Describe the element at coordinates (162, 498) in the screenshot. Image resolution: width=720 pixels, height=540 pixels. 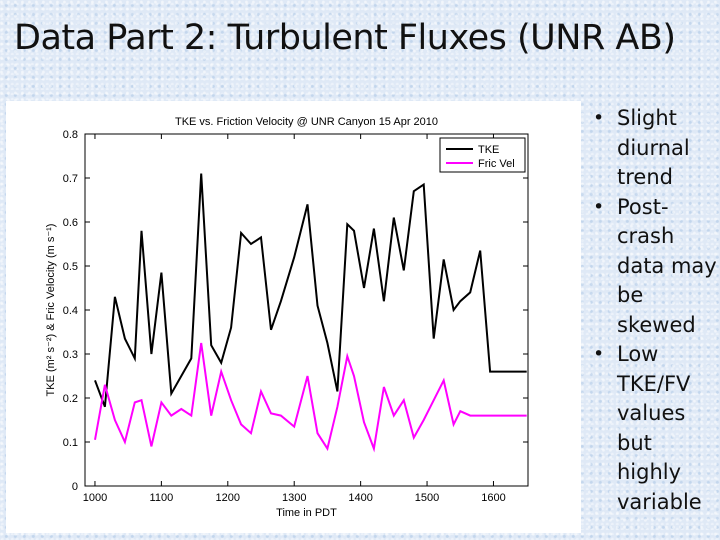
I see `x-tick-label: 1100` at that location.